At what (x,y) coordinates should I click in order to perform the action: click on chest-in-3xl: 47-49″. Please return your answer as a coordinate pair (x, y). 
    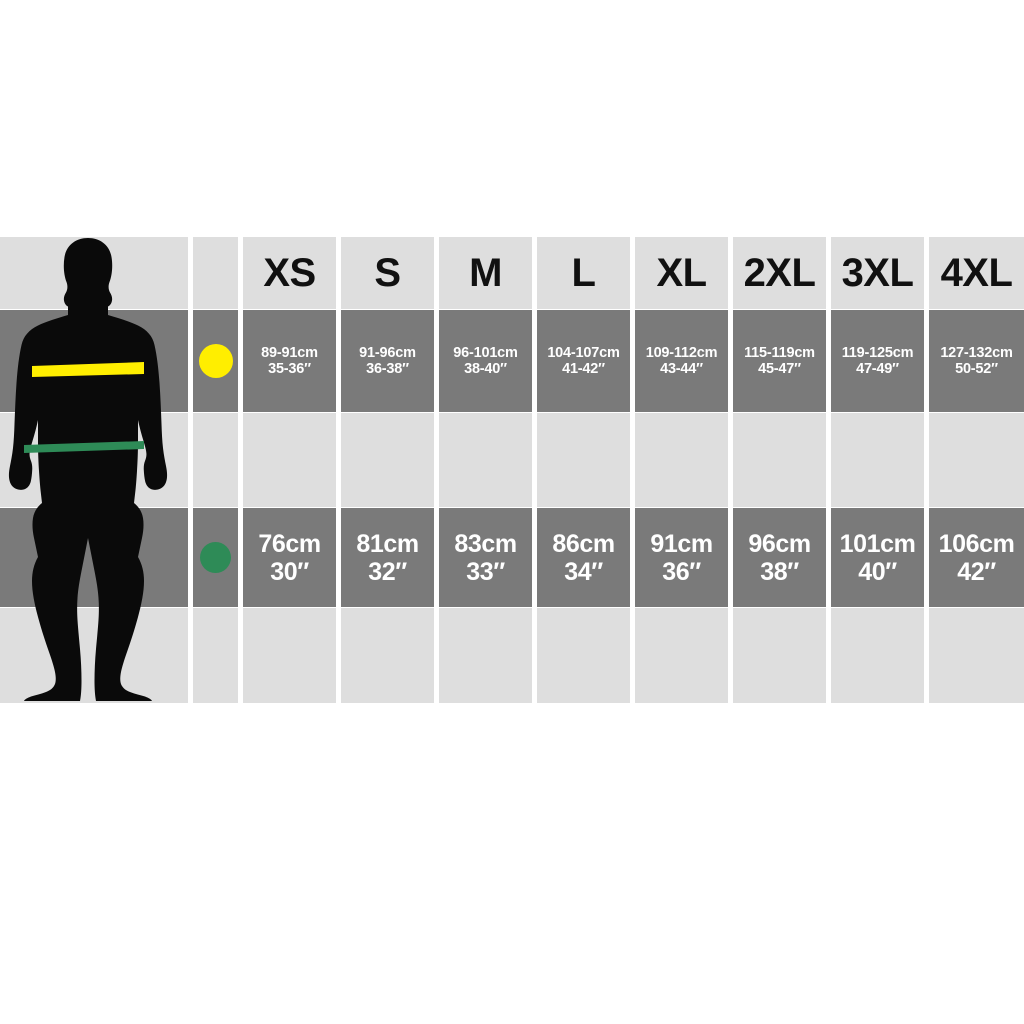
    Looking at the image, I should click on (877, 369).